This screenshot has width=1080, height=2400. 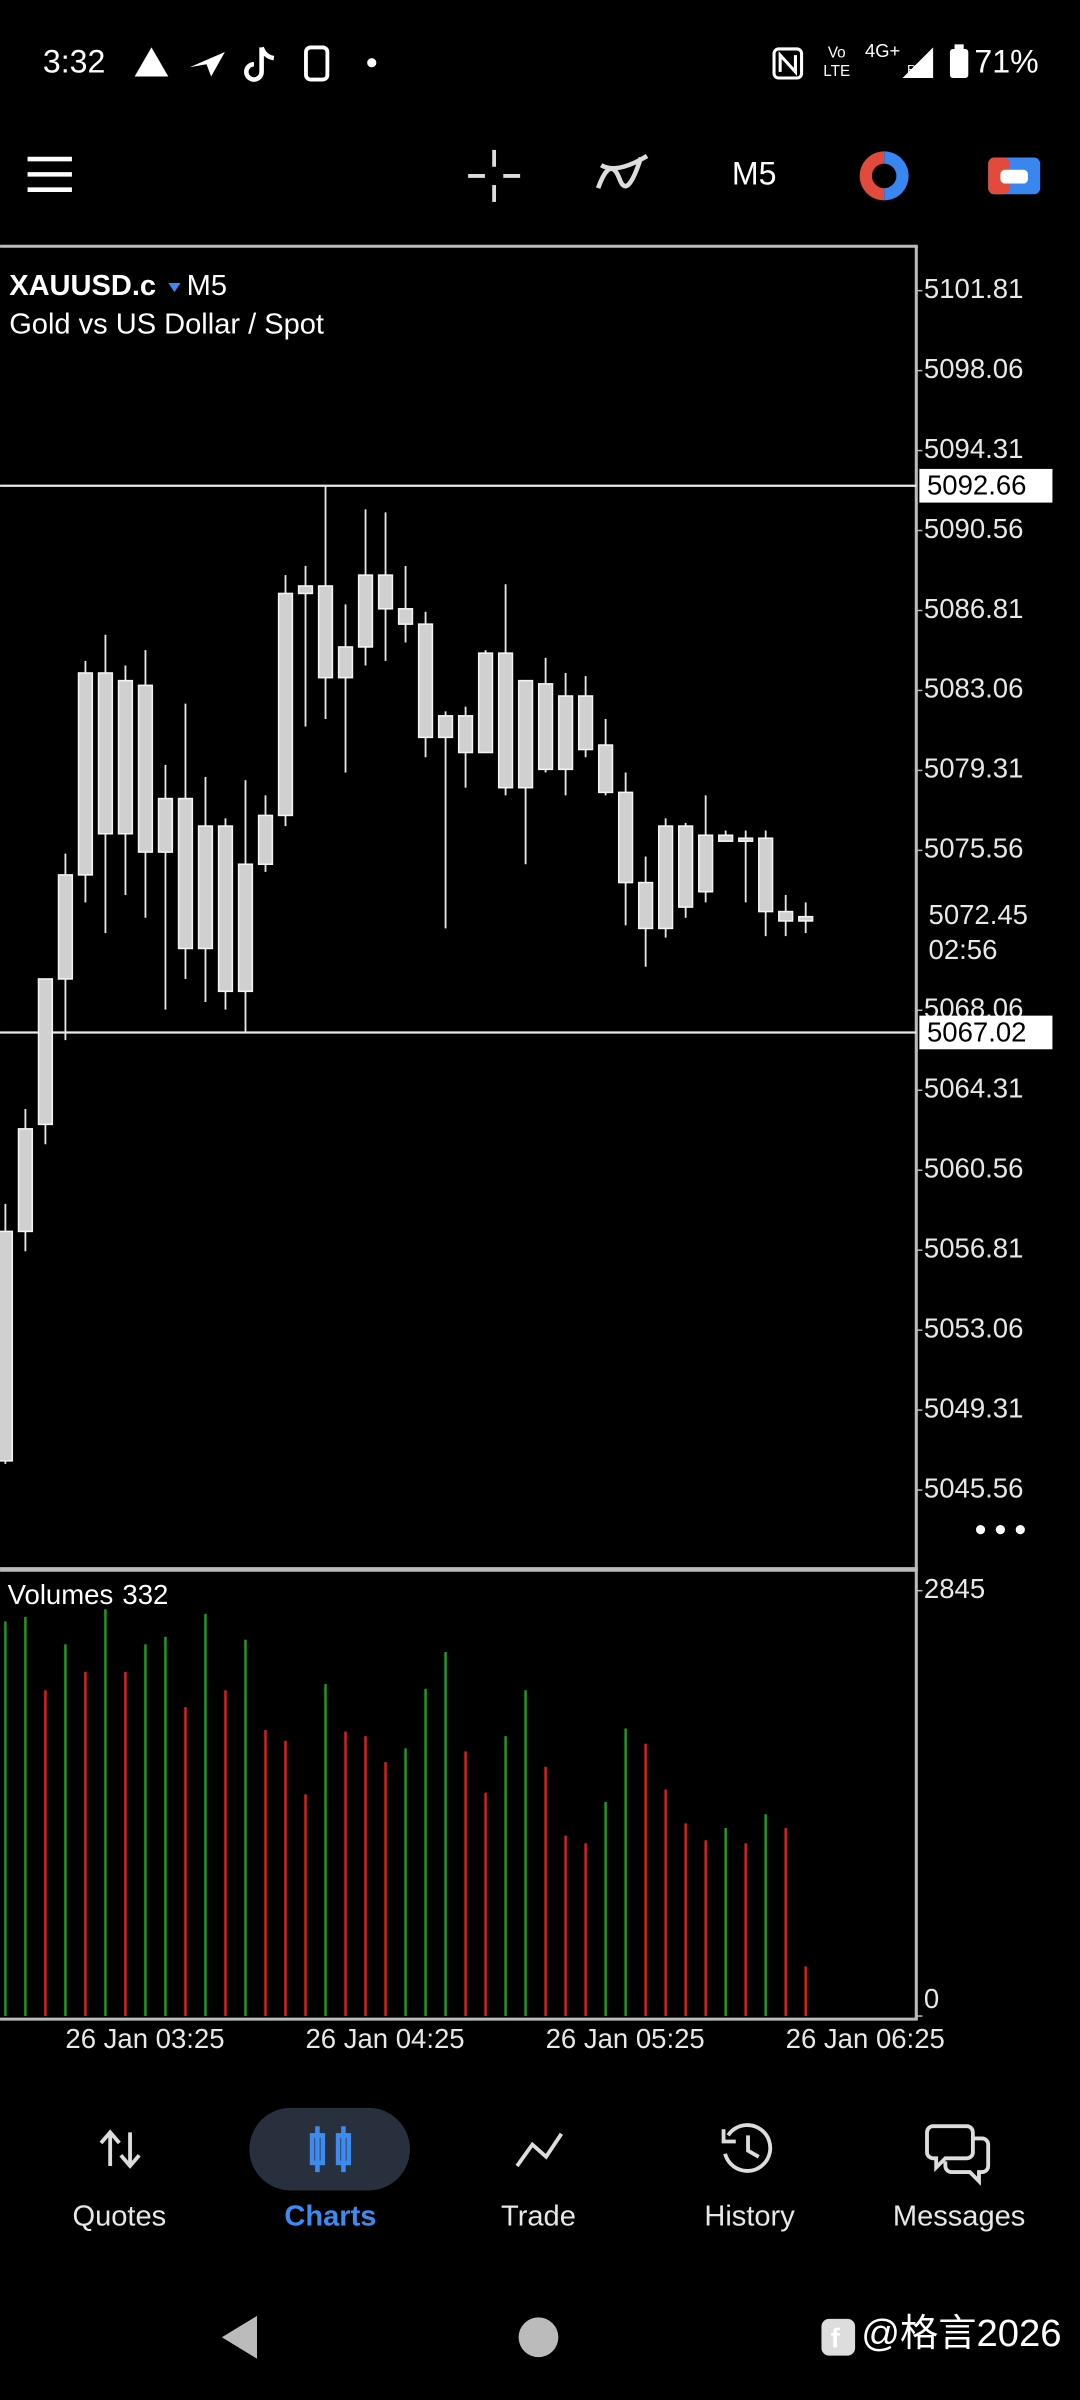 I want to click on clock: 3:32, so click(x=74, y=62).